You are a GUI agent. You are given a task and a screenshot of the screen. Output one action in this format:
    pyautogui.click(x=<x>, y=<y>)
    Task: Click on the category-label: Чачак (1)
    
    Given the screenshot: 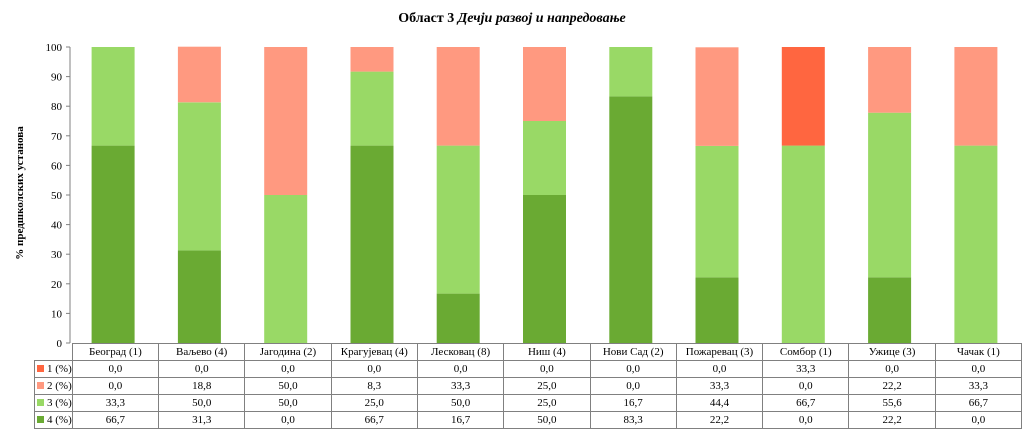 What is the action you would take?
    pyautogui.click(x=978, y=352)
    